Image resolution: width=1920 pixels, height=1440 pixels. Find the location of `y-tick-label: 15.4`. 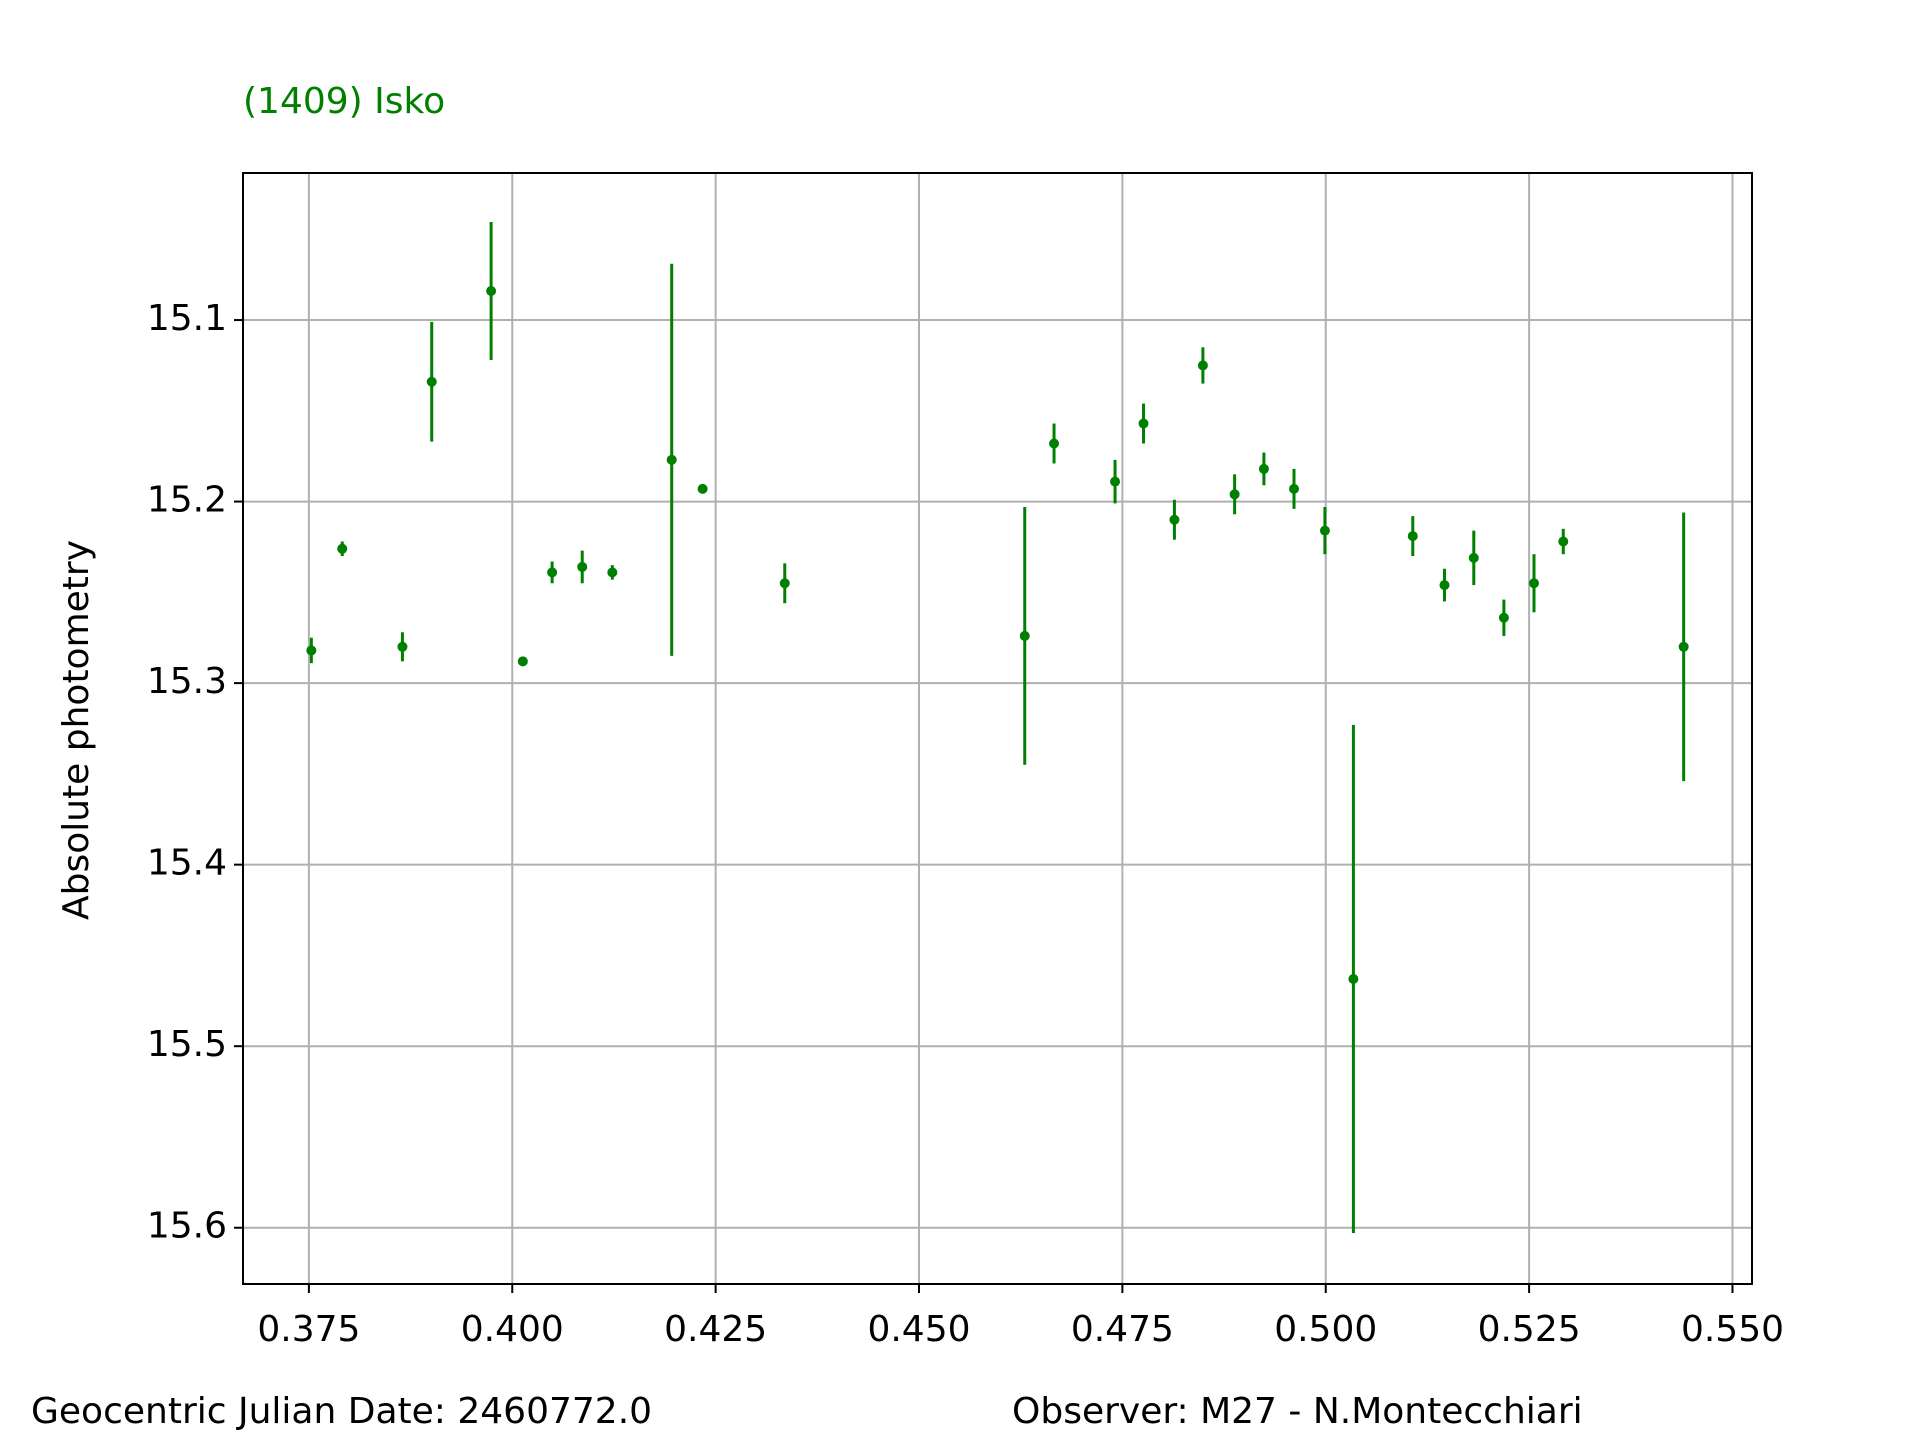

y-tick-label: 15.4 is located at coordinates (187, 863).